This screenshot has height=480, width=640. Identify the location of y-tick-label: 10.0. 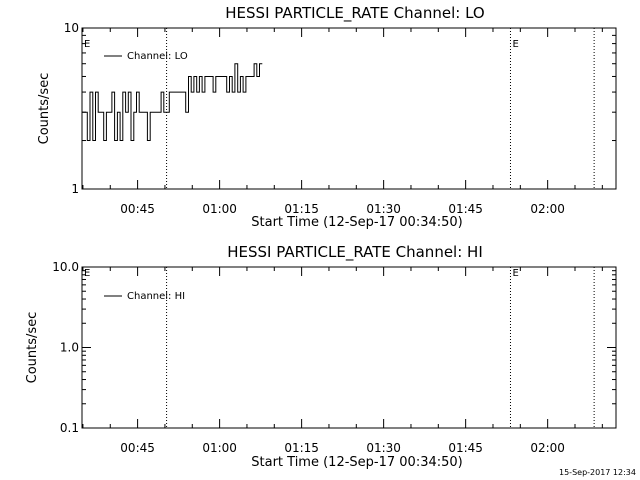
(65, 267).